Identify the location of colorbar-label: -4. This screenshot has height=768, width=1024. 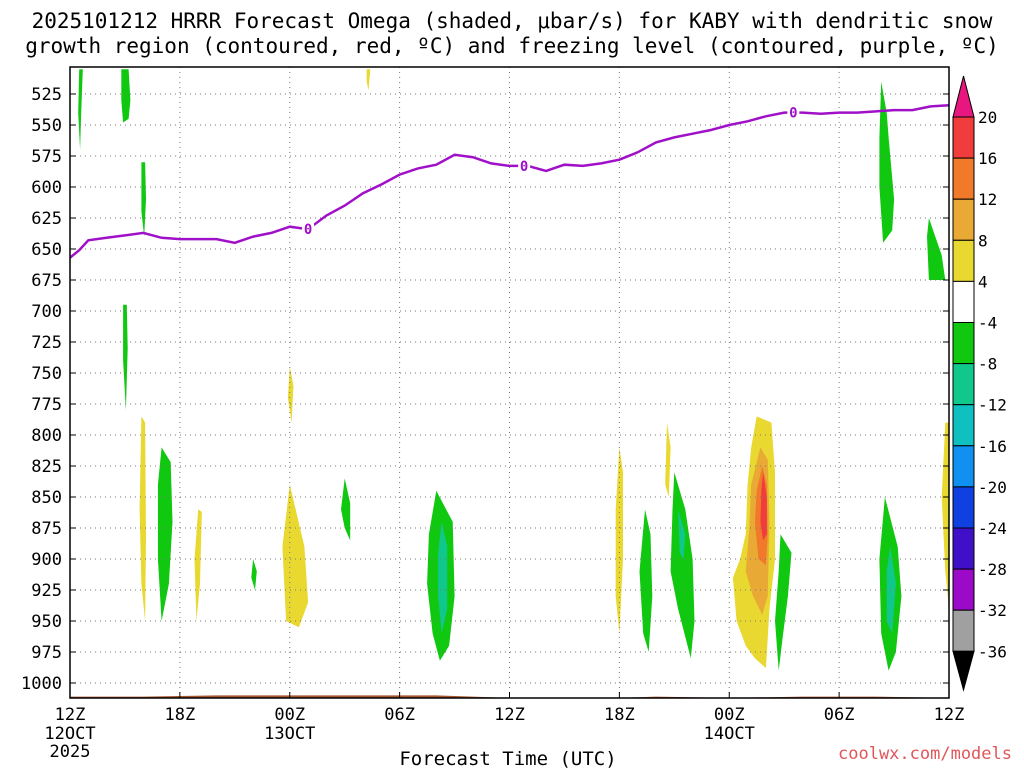
(987, 323).